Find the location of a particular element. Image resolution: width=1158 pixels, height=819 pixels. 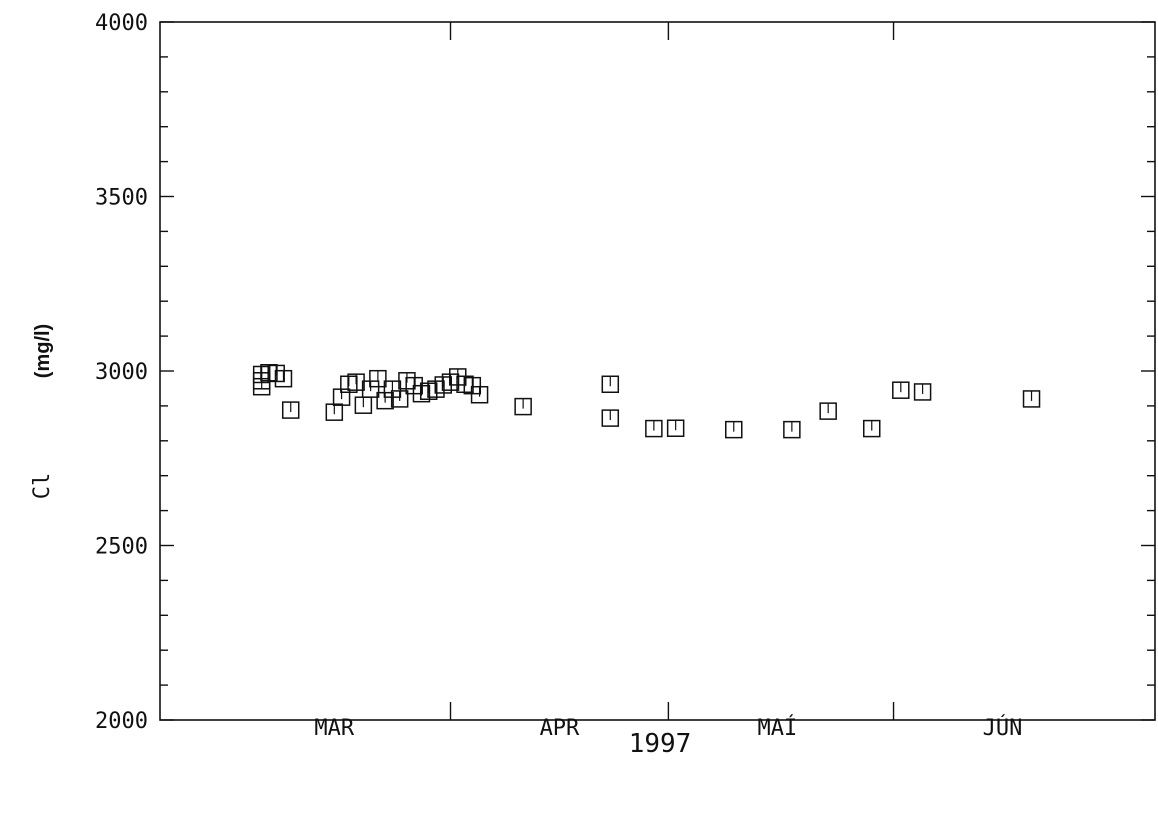

y-tick-label: 2000 is located at coordinates (121, 721).